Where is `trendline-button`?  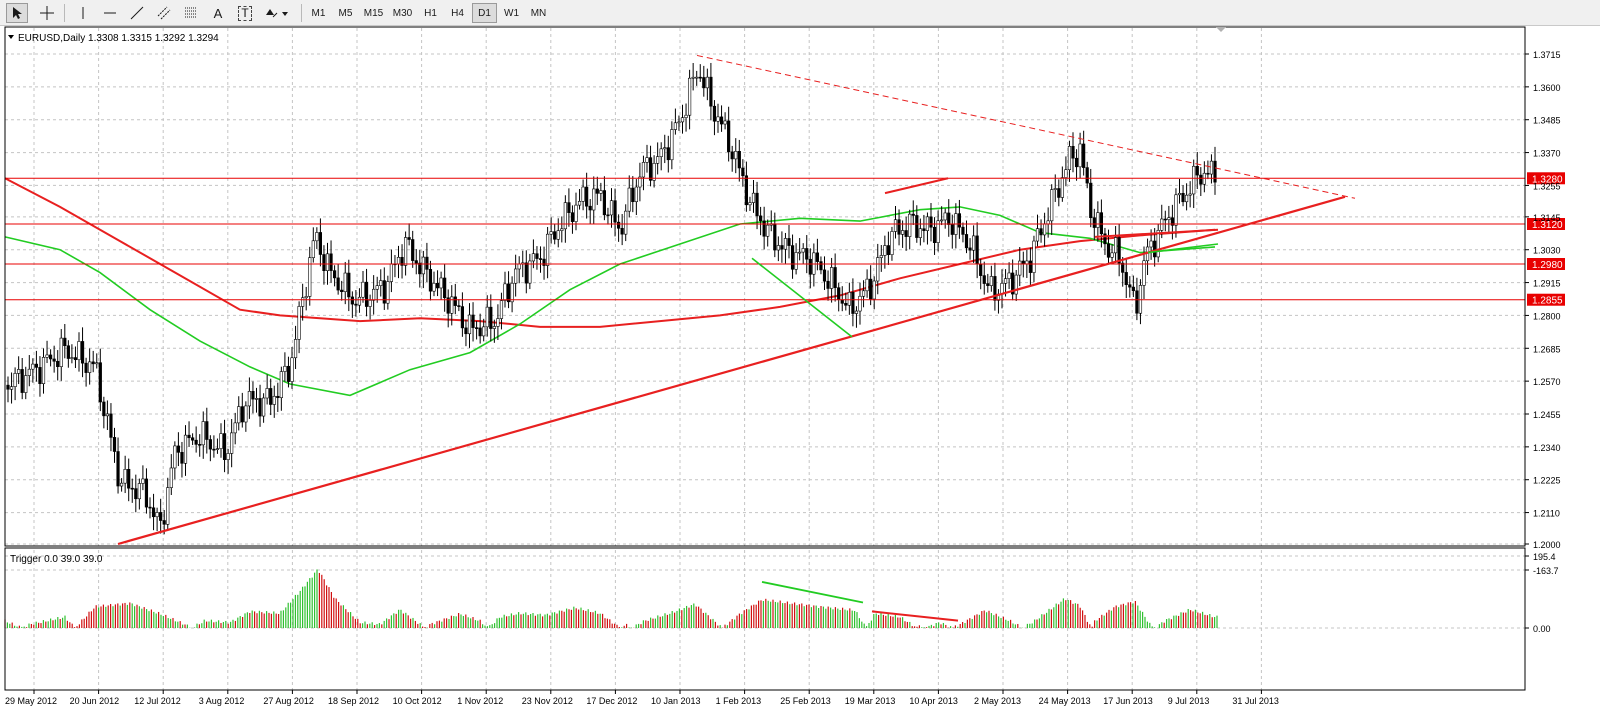
trendline-button is located at coordinates (137, 13).